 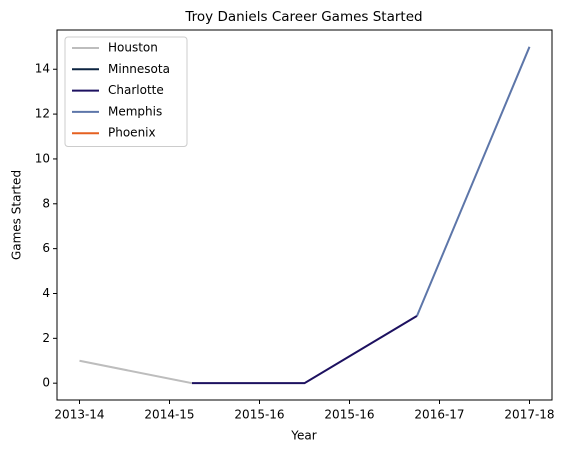 What do you see at coordinates (439, 415) in the screenshot?
I see `x-tick-label: 2016-17` at bounding box center [439, 415].